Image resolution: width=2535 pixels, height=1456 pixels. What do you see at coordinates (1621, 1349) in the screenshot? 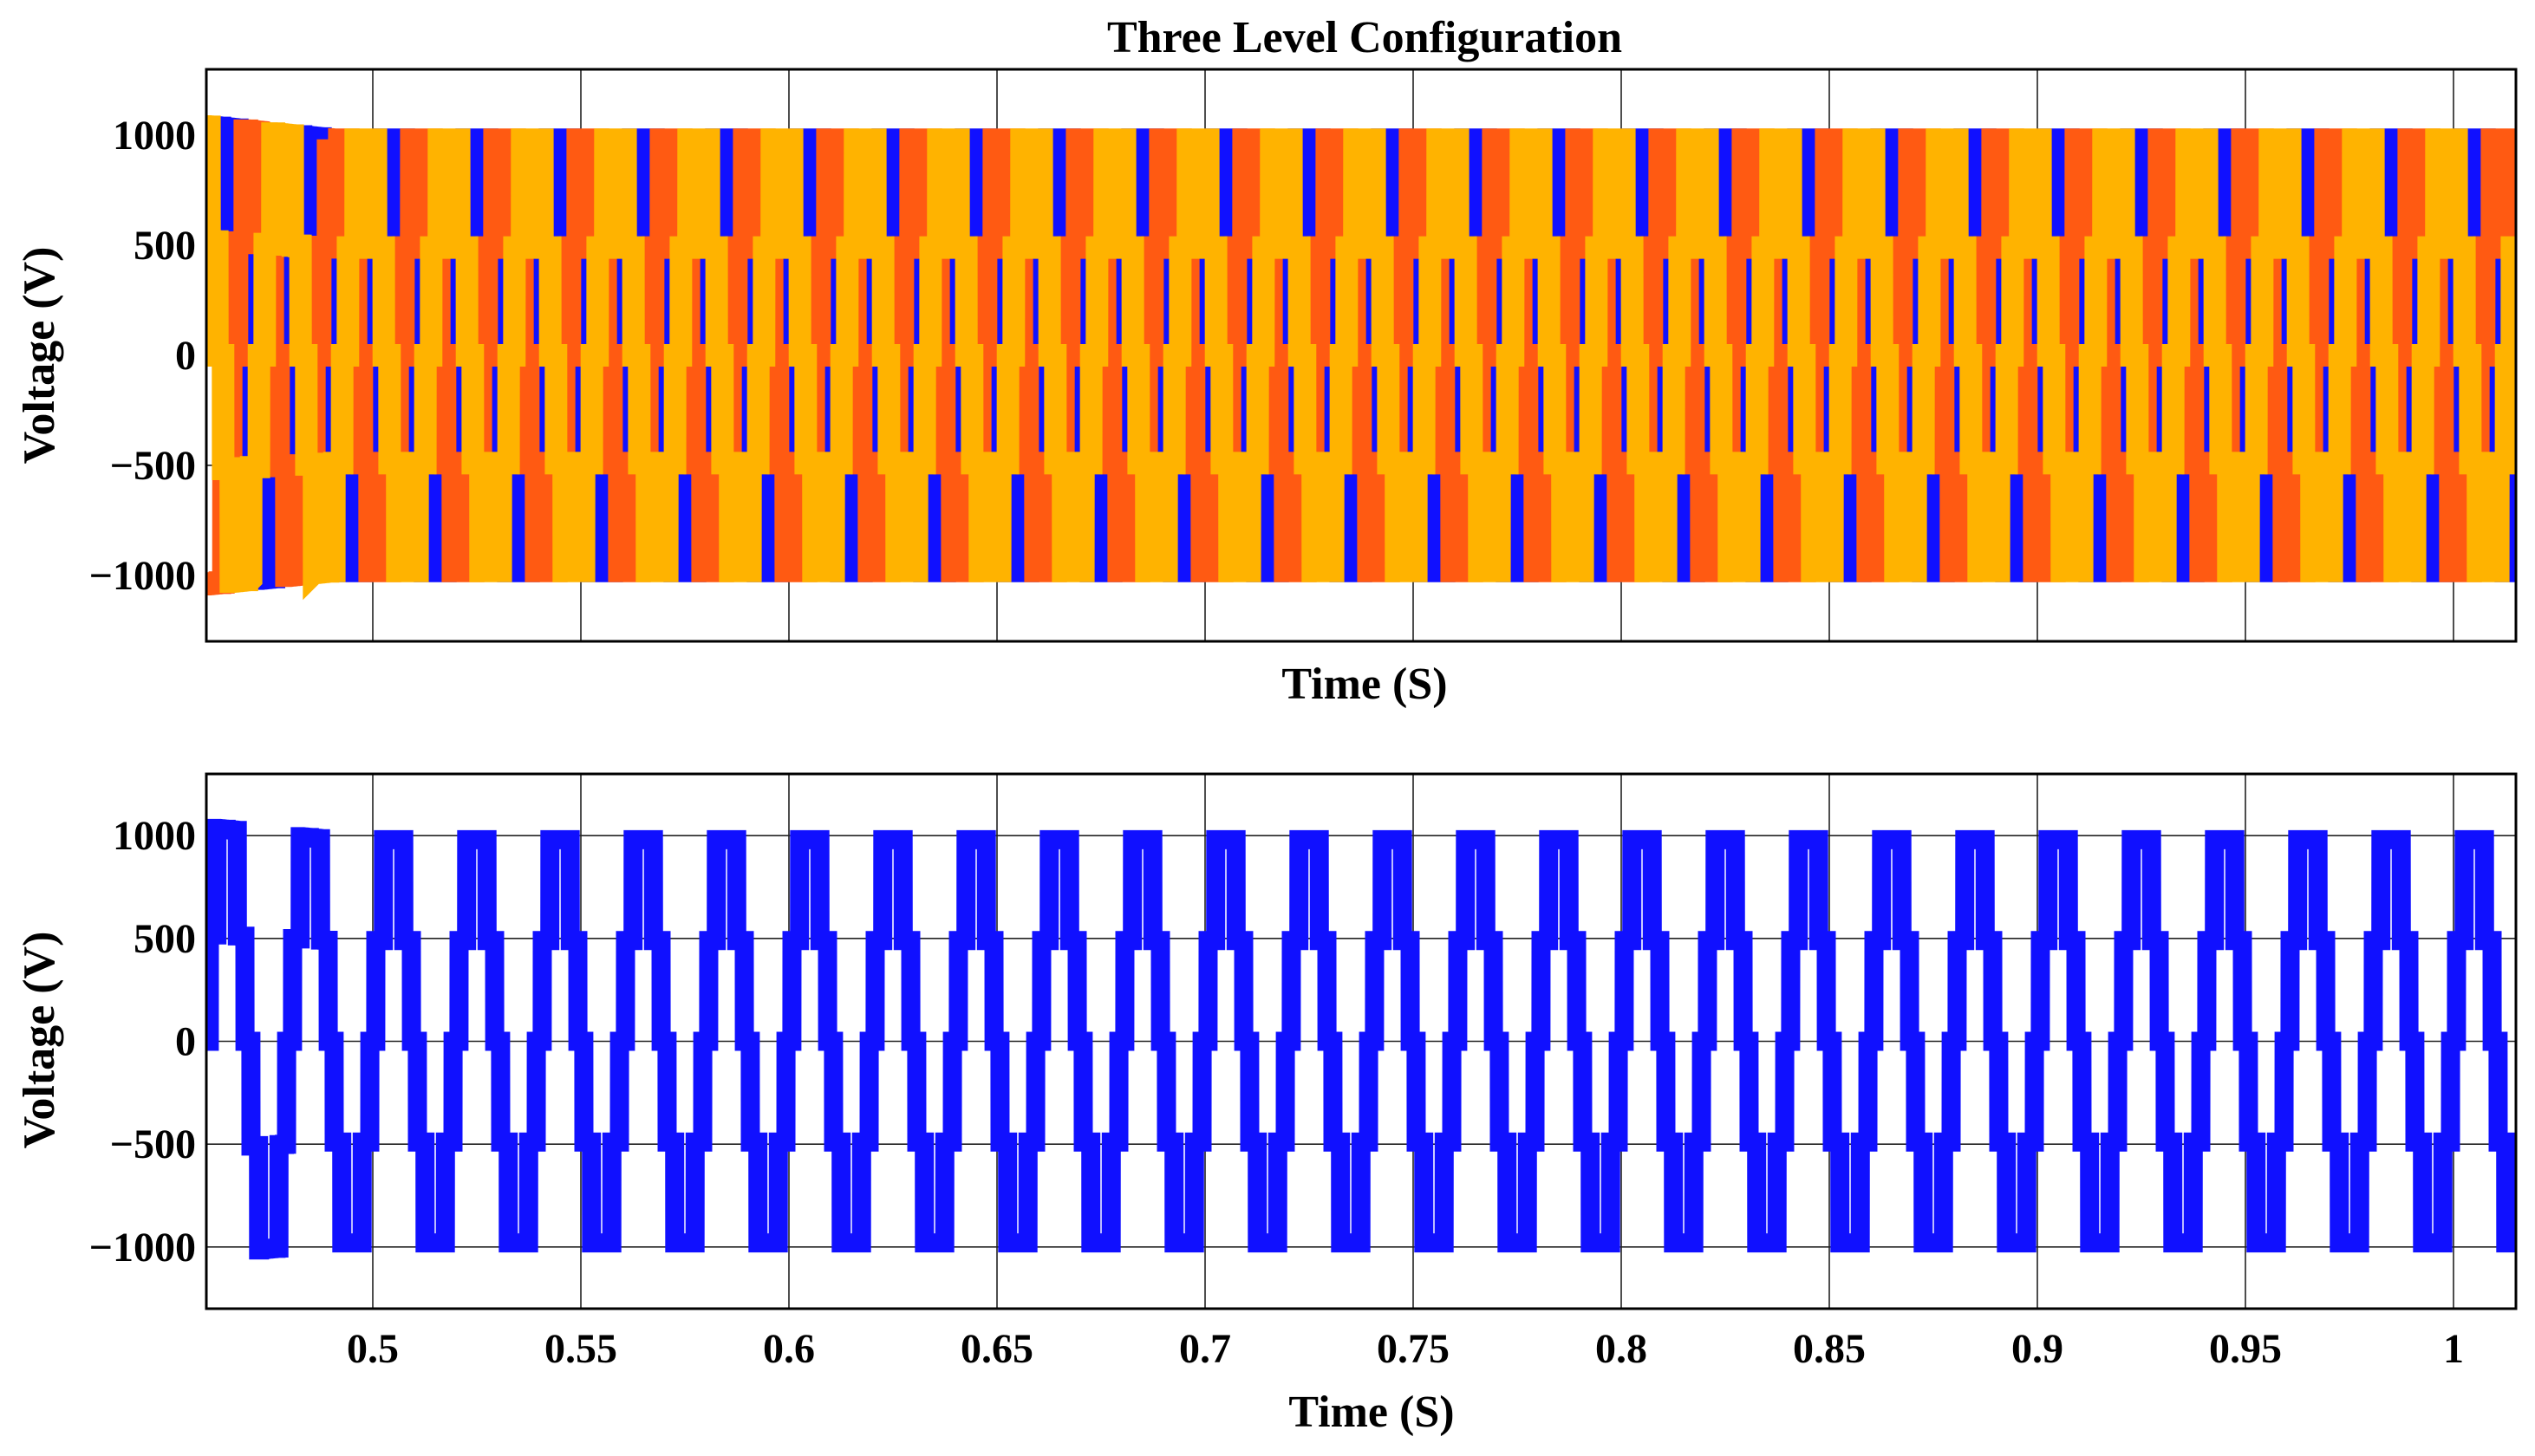
I see `x-tick-label: 0.8` at bounding box center [1621, 1349].